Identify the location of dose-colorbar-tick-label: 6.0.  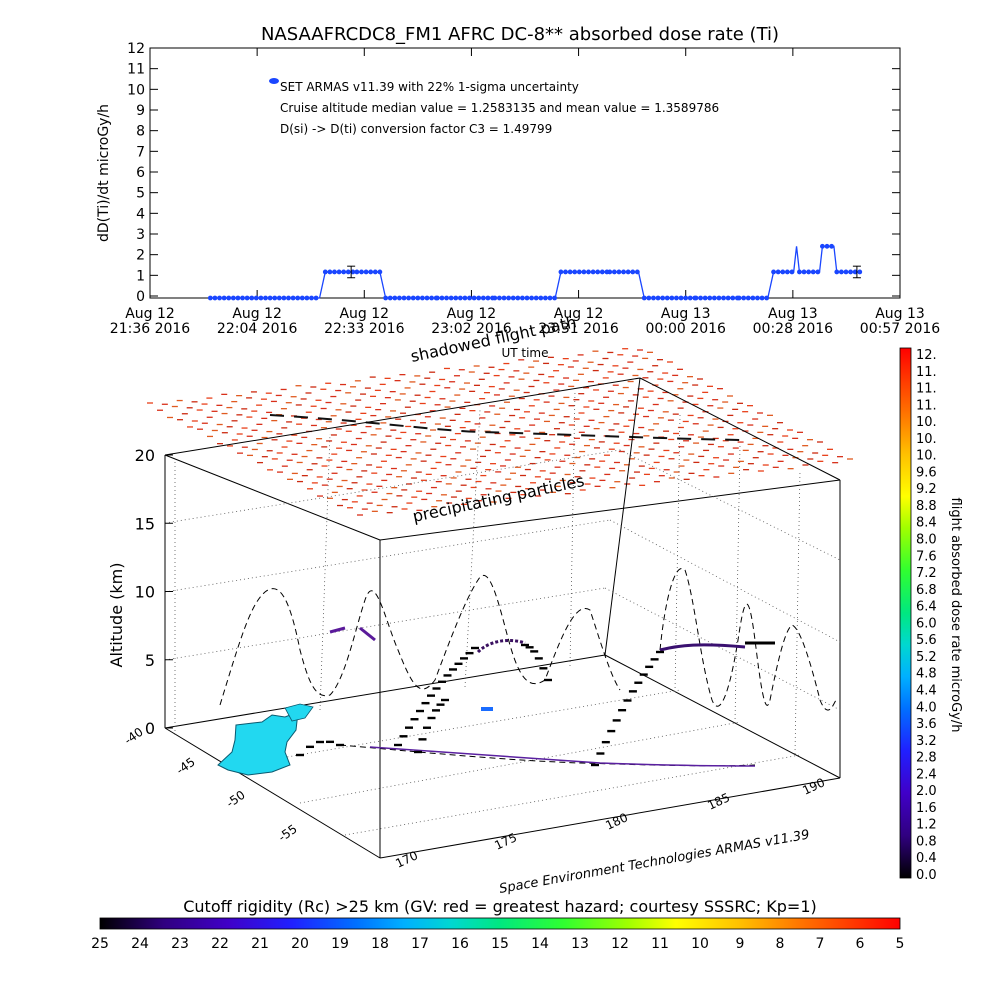
(926, 623).